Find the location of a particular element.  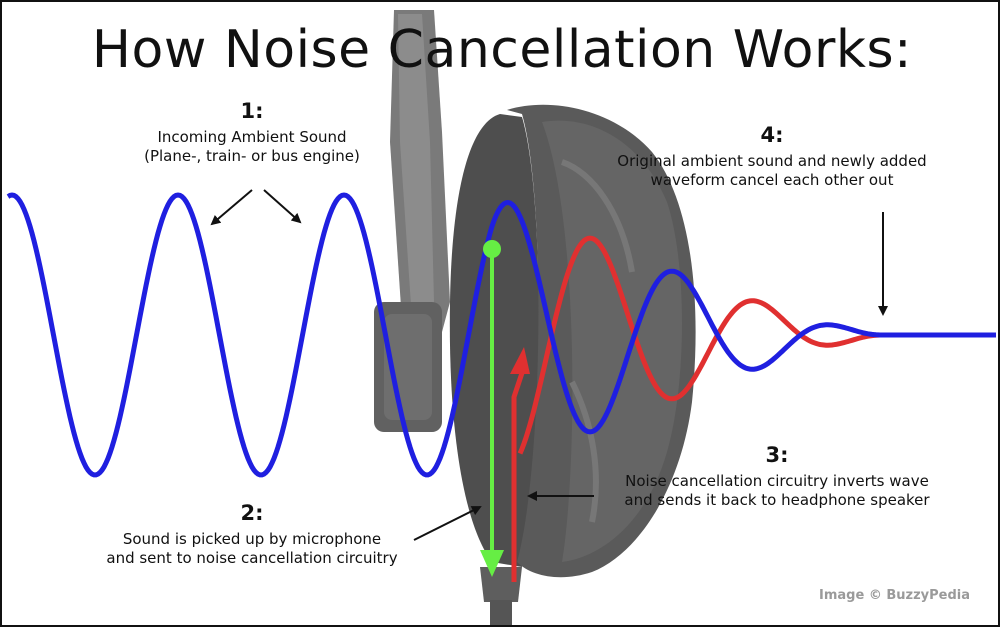

arrow-step2 is located at coordinates (447, 523).